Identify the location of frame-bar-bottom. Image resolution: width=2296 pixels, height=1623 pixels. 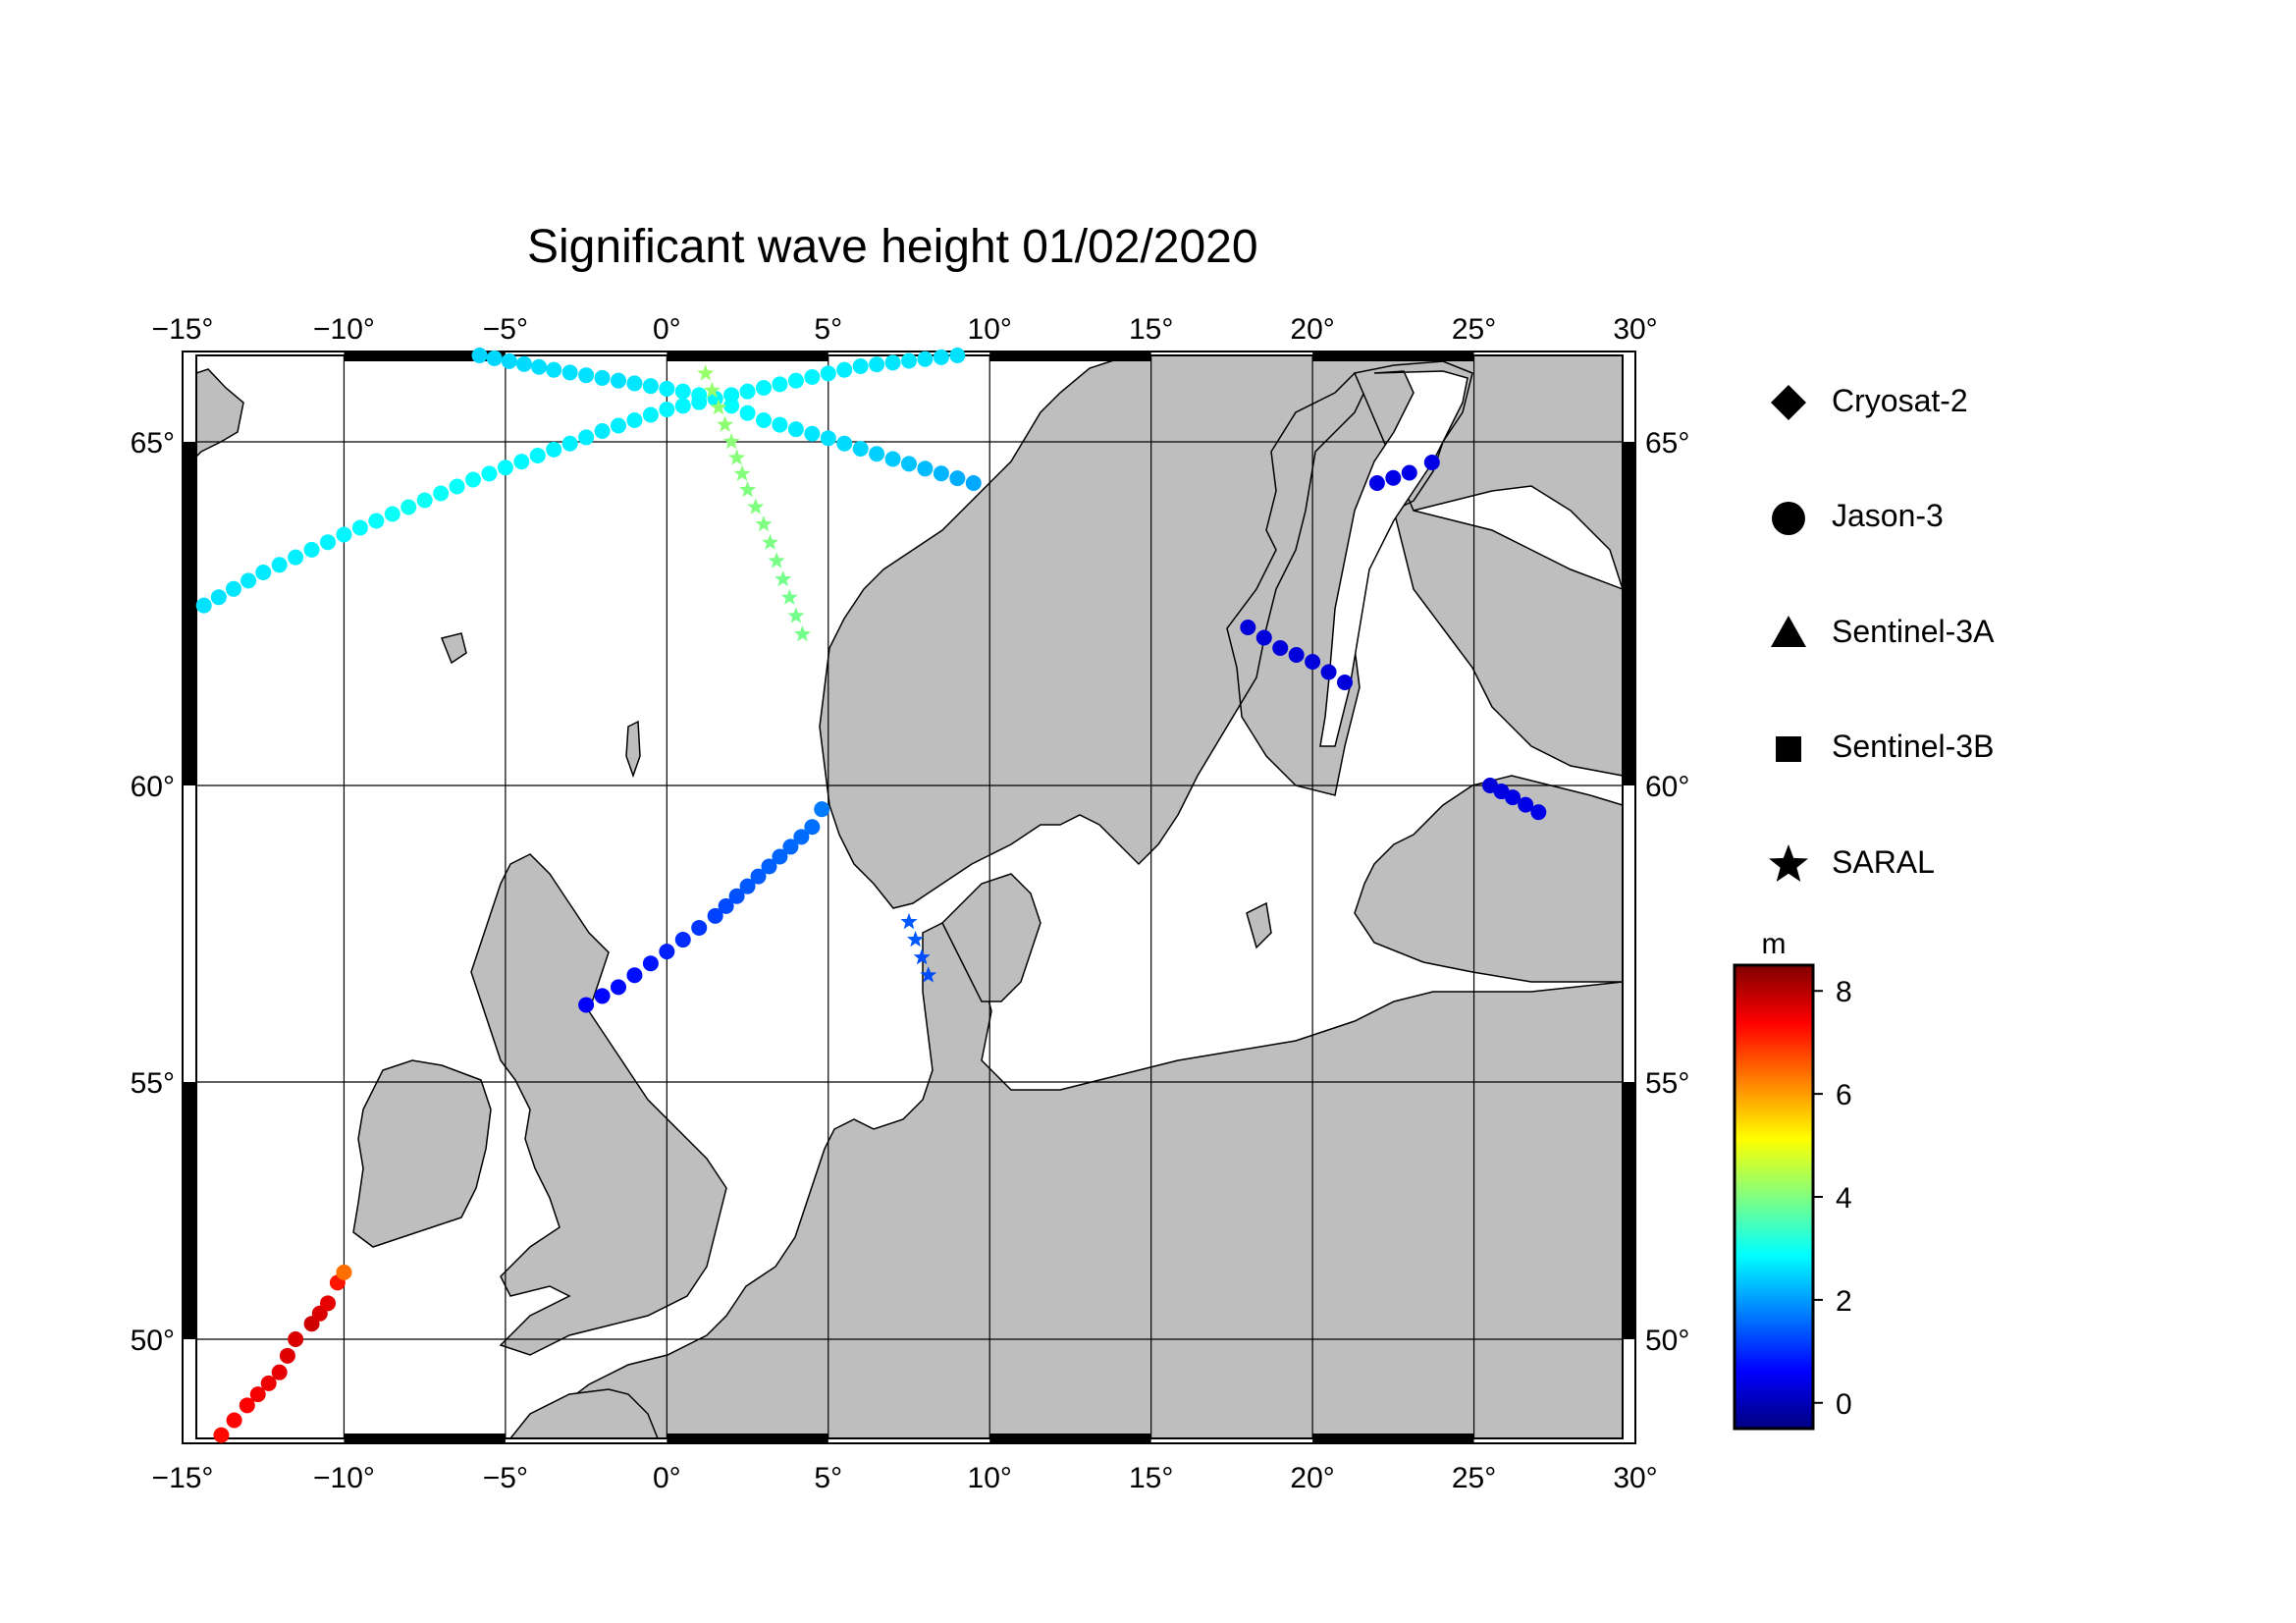
(1070, 1438).